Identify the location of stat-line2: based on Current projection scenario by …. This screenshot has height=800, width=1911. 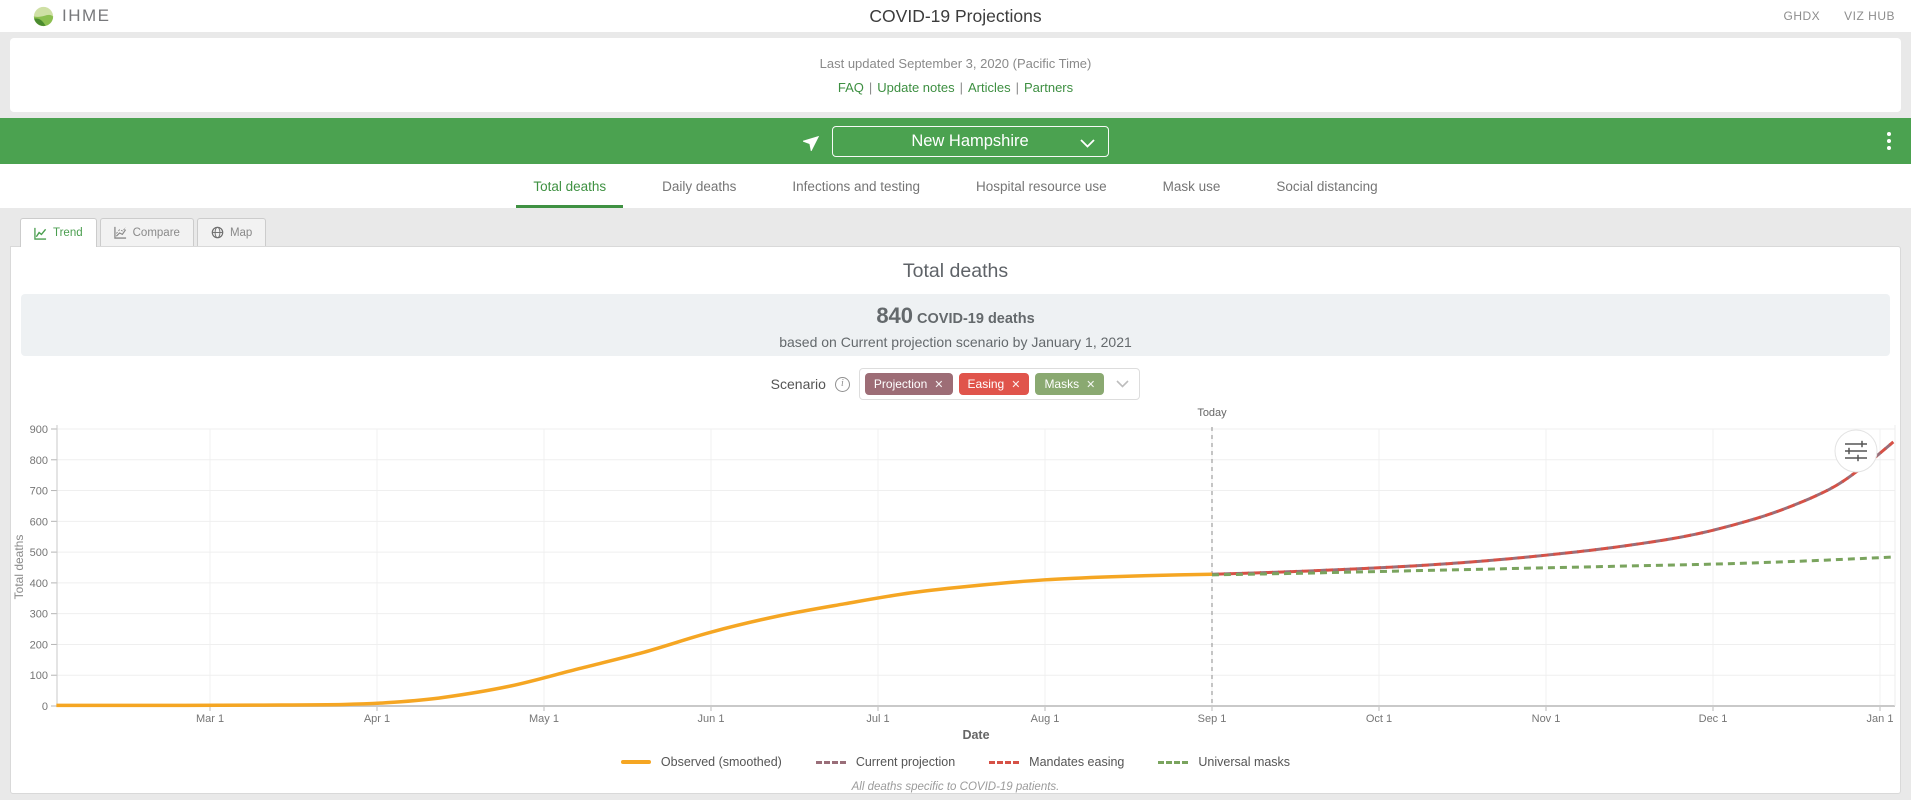
(955, 342).